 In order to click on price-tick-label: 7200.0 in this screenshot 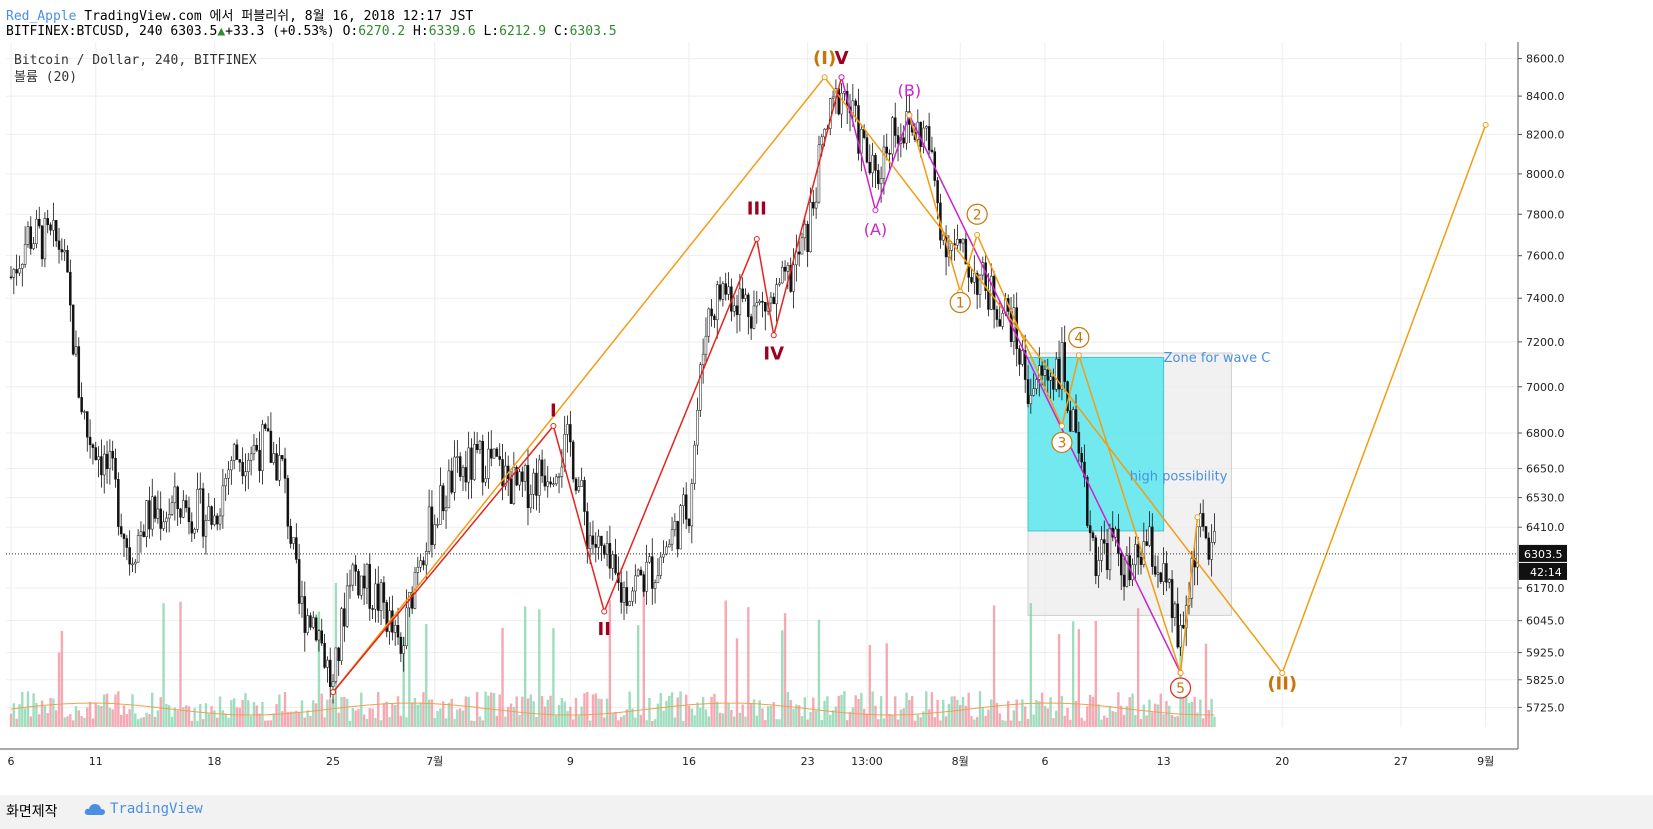, I will do `click(1545, 342)`.